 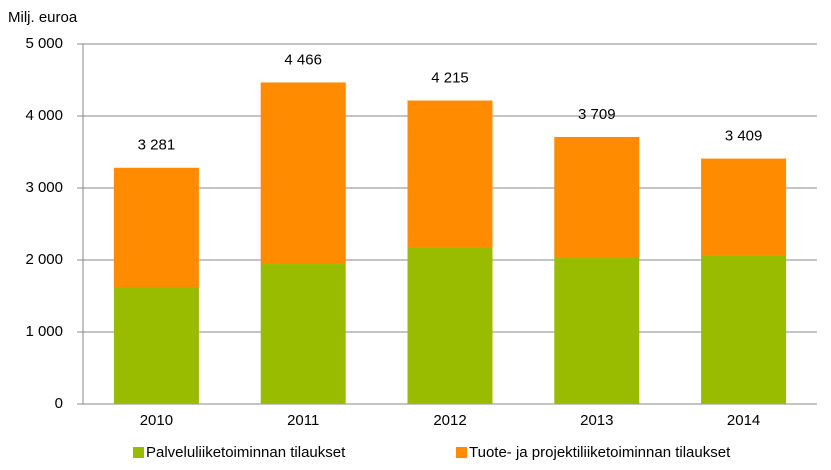 I want to click on y-tick-label: 1 000, so click(x=44, y=331).